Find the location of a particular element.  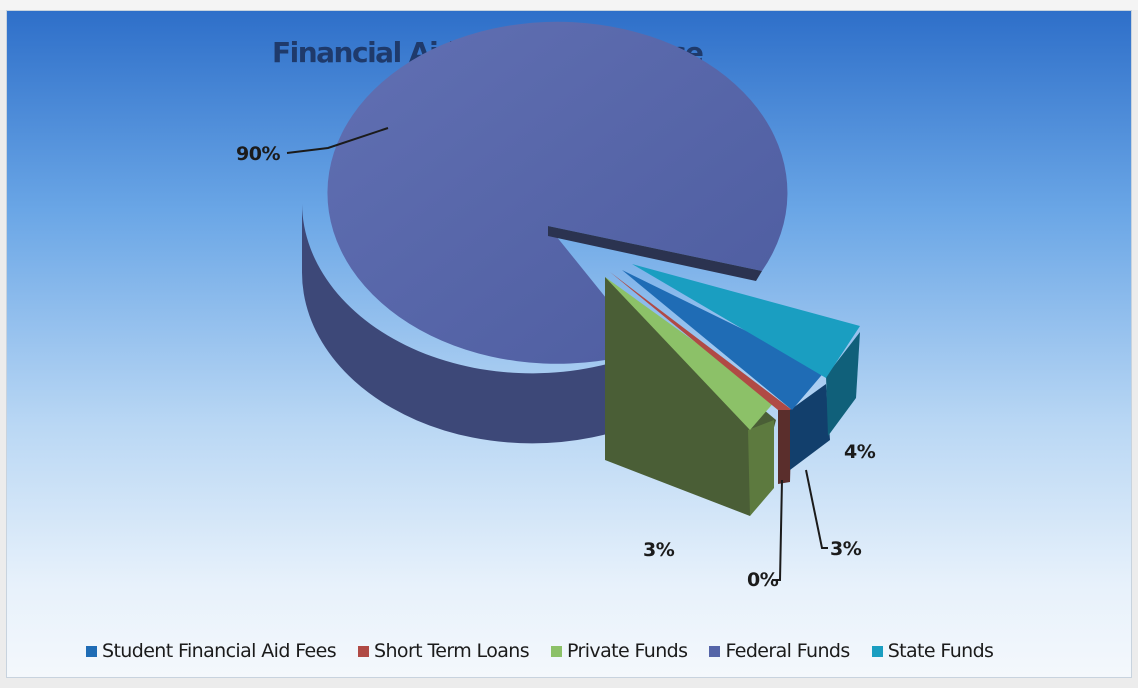

student-fees-top is located at coordinates (724, 340).